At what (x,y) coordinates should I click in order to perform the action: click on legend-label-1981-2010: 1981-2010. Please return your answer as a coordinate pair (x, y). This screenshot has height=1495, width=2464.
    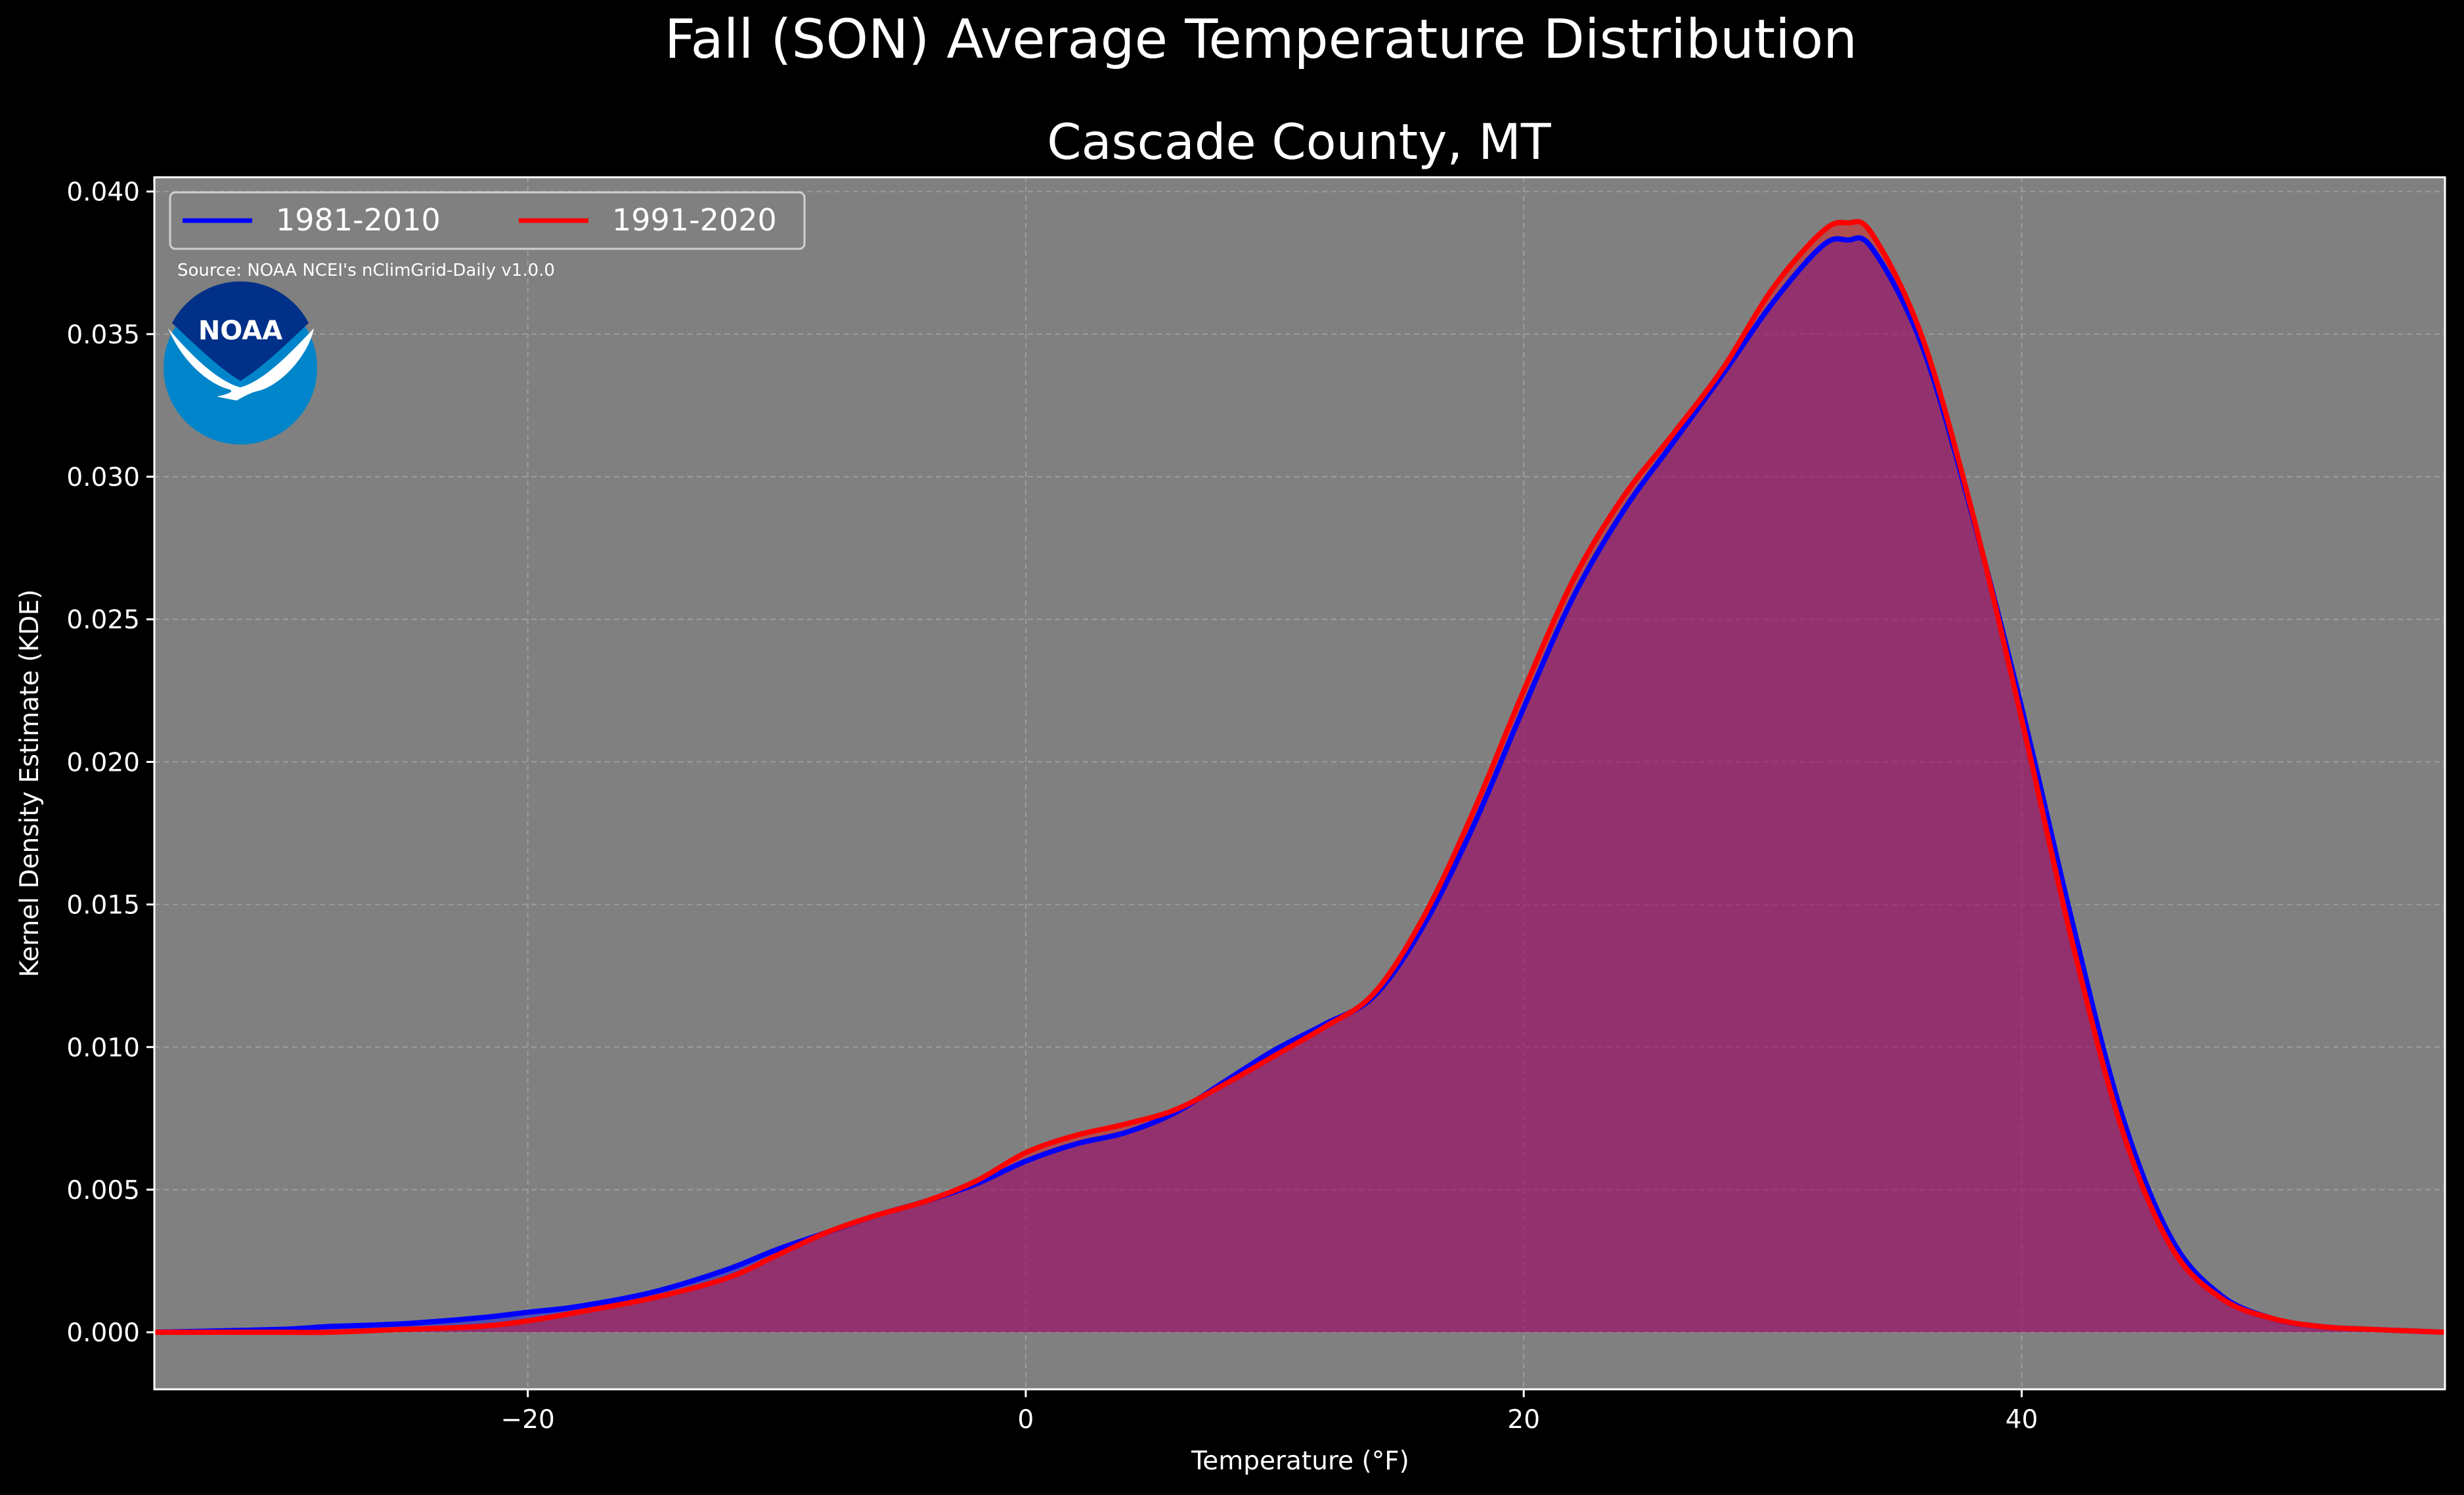
    Looking at the image, I should click on (358, 220).